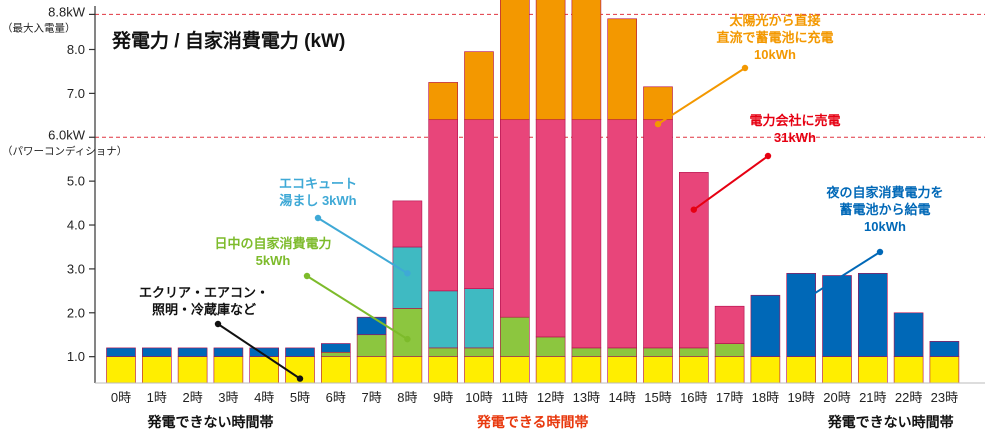 The height and width of the screenshot is (439, 1000). What do you see at coordinates (371, 397) in the screenshot?
I see `x-tick-label: 7時` at bounding box center [371, 397].